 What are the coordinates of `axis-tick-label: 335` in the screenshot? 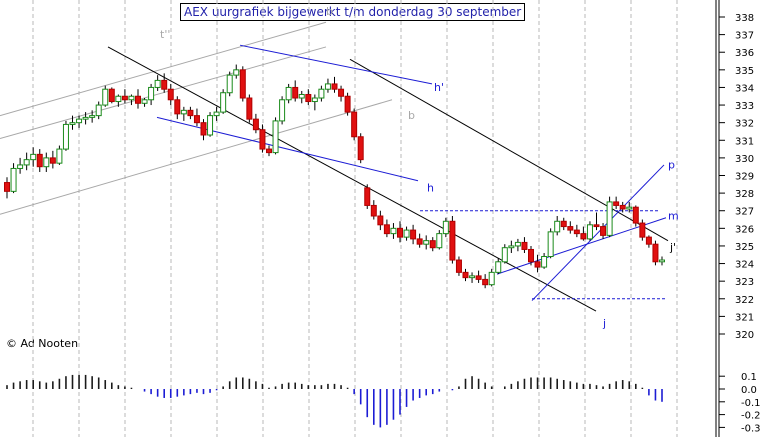 It's located at (744, 71).